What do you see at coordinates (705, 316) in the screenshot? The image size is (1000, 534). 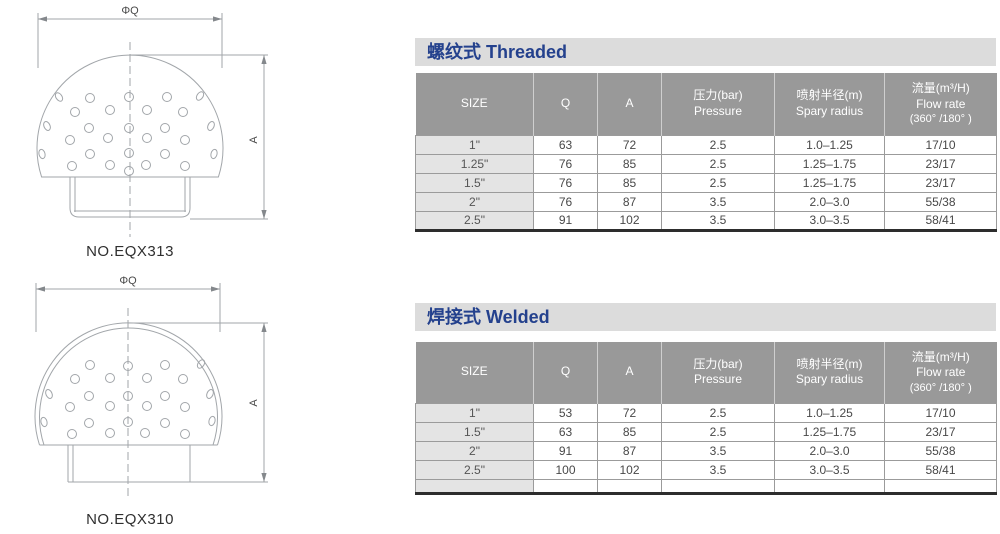 I see `section-title-welded: 焊接式 Welded` at bounding box center [705, 316].